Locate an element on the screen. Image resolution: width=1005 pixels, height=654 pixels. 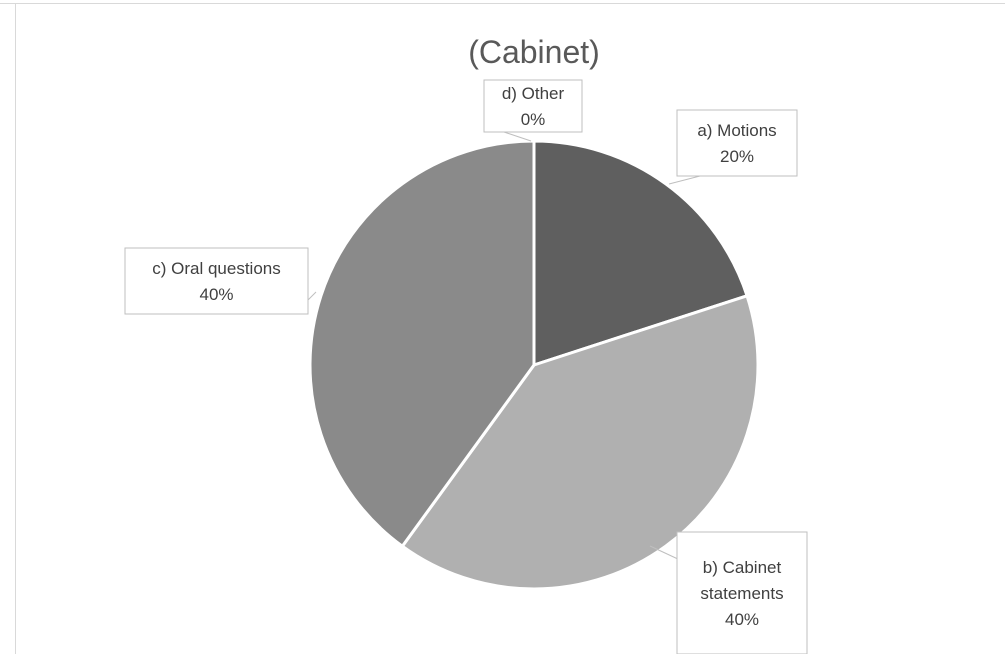
data-label-text-cabinet-statements: b) Cabinet is located at coordinates (742, 567).